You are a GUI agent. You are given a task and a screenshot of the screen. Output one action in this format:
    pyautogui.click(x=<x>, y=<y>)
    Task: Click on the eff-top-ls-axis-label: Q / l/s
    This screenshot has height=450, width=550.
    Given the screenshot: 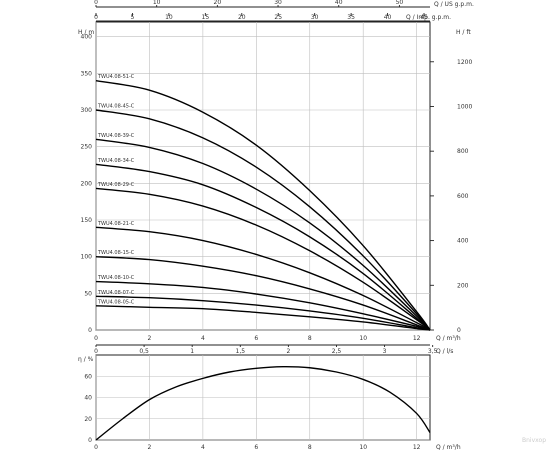 What is the action you would take?
    pyautogui.click(x=444, y=351)
    